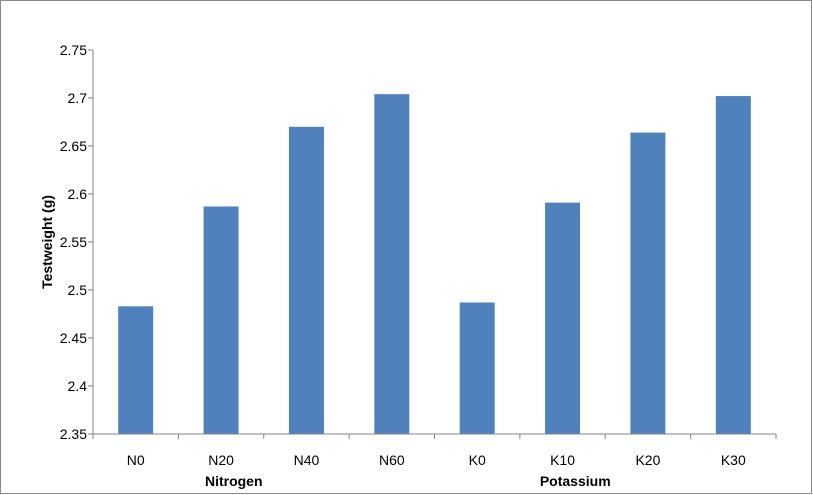 This screenshot has width=813, height=495. What do you see at coordinates (78, 386) in the screenshot?
I see `y-tick-label: 2.4` at bounding box center [78, 386].